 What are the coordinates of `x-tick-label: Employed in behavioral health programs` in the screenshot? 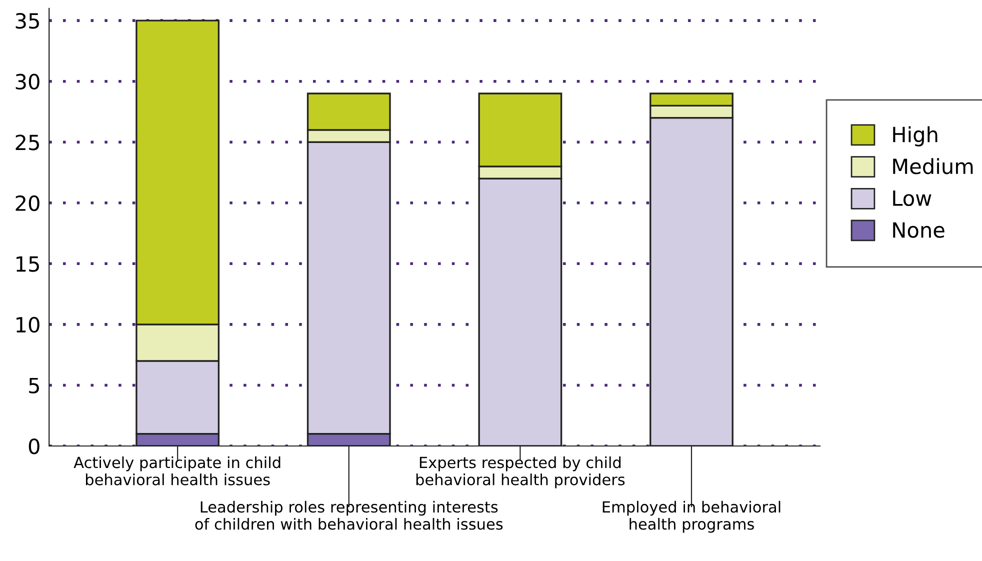 It's located at (691, 516).